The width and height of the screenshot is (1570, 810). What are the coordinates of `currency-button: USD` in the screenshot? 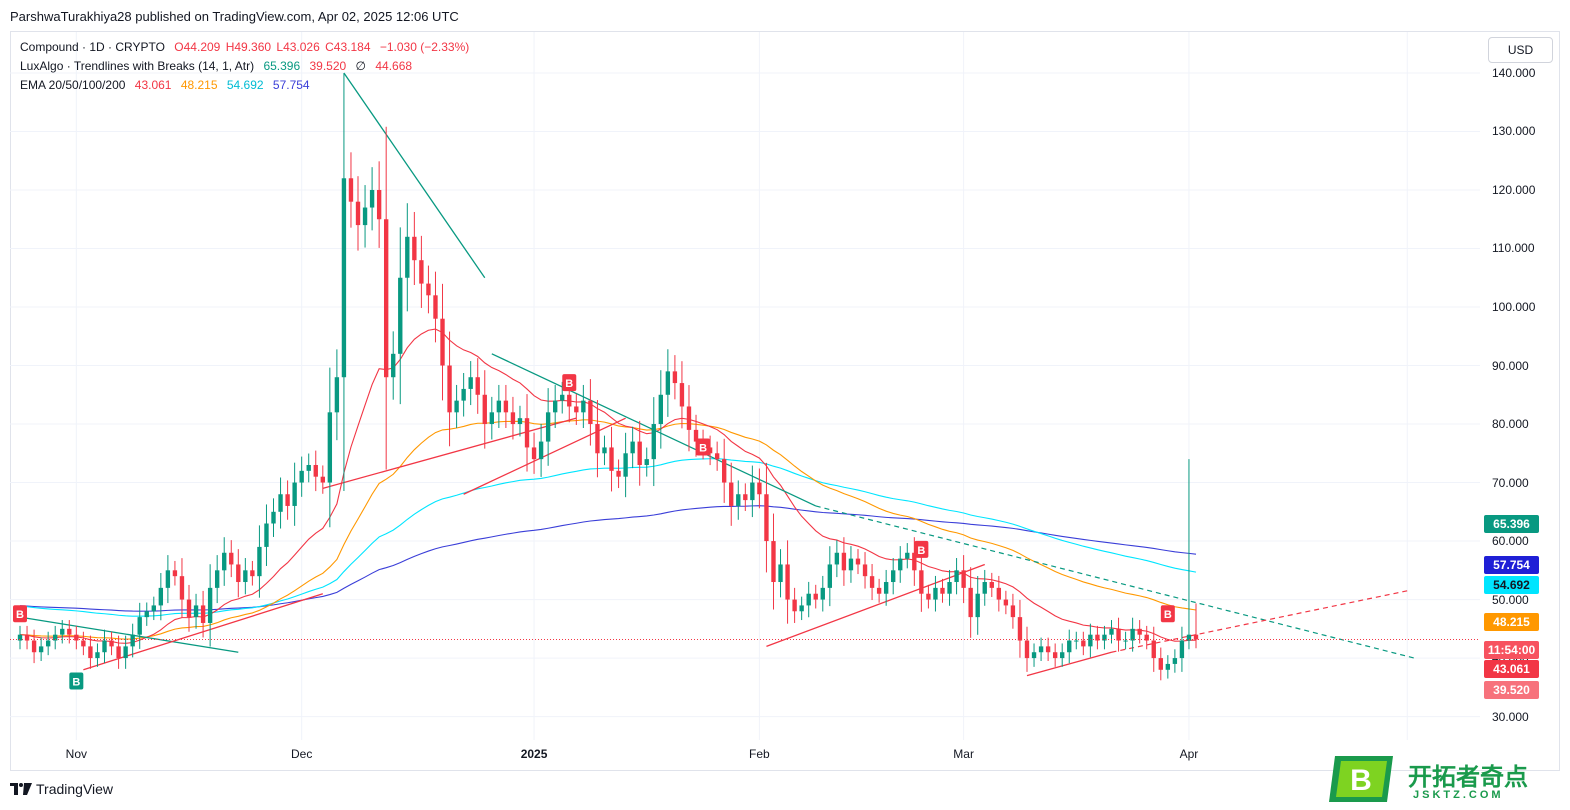 It's located at (1520, 50).